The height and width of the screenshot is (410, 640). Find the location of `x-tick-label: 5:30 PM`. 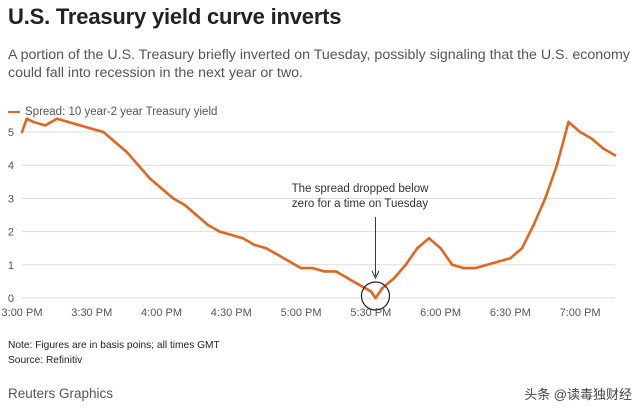

x-tick-label: 5:30 PM is located at coordinates (370, 313).